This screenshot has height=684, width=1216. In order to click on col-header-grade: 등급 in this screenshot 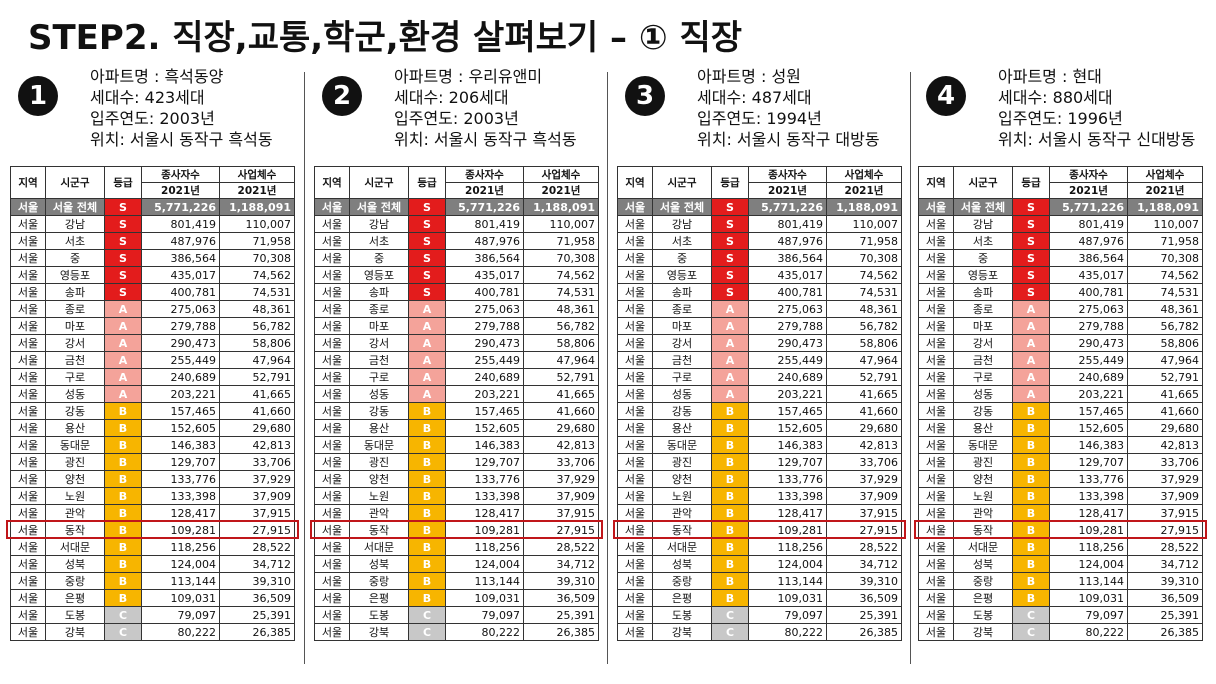, I will do `click(1031, 182)`.